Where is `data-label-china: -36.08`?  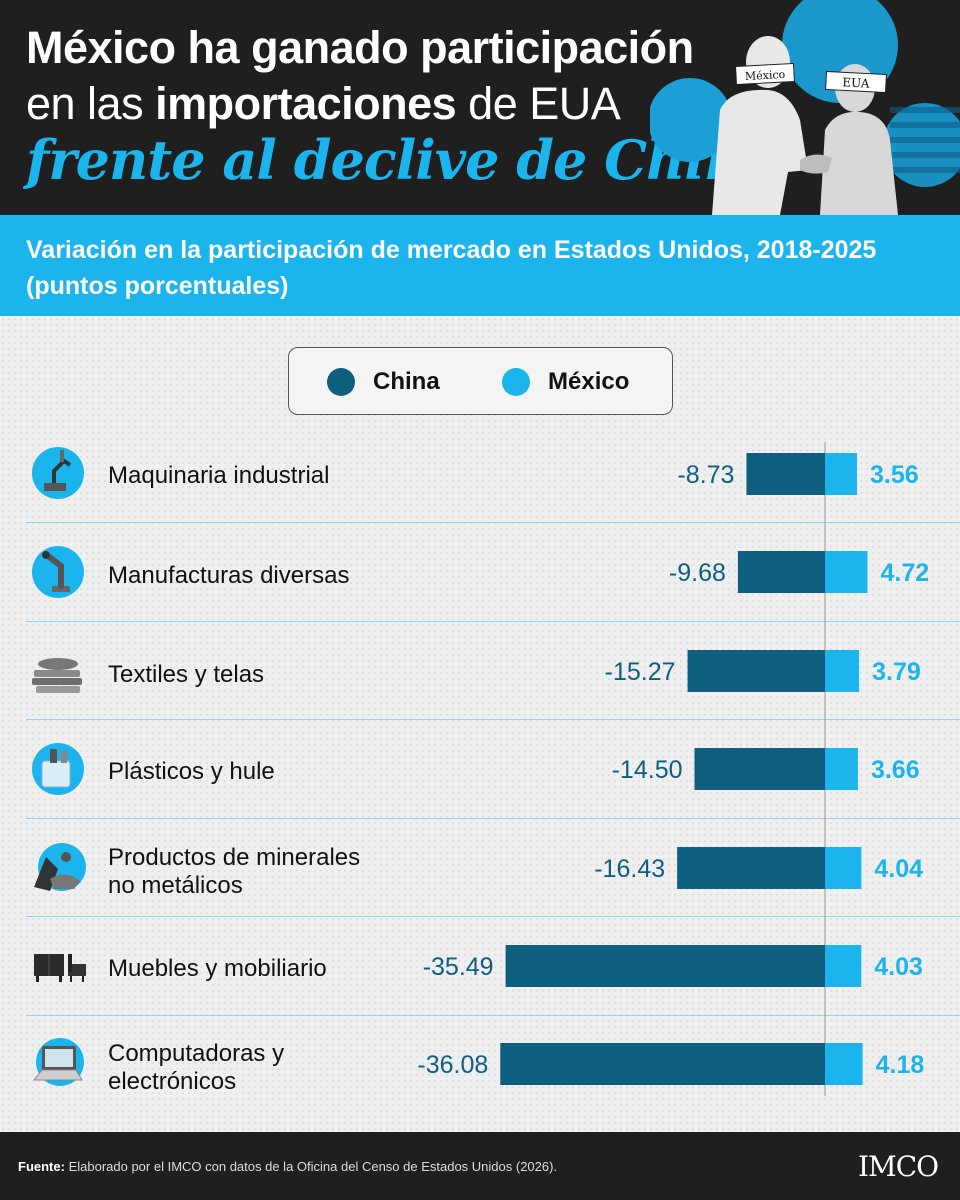 data-label-china: -36.08 is located at coordinates (452, 1065).